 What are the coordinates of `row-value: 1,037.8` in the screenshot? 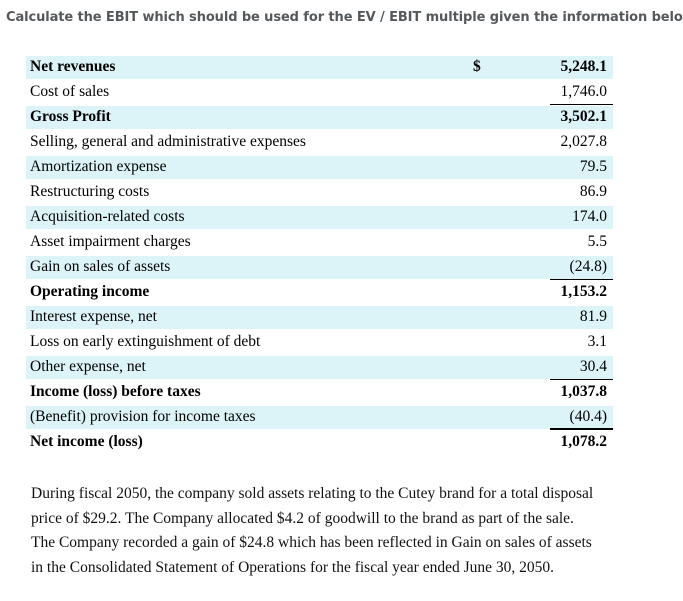 It's located at (584, 391).